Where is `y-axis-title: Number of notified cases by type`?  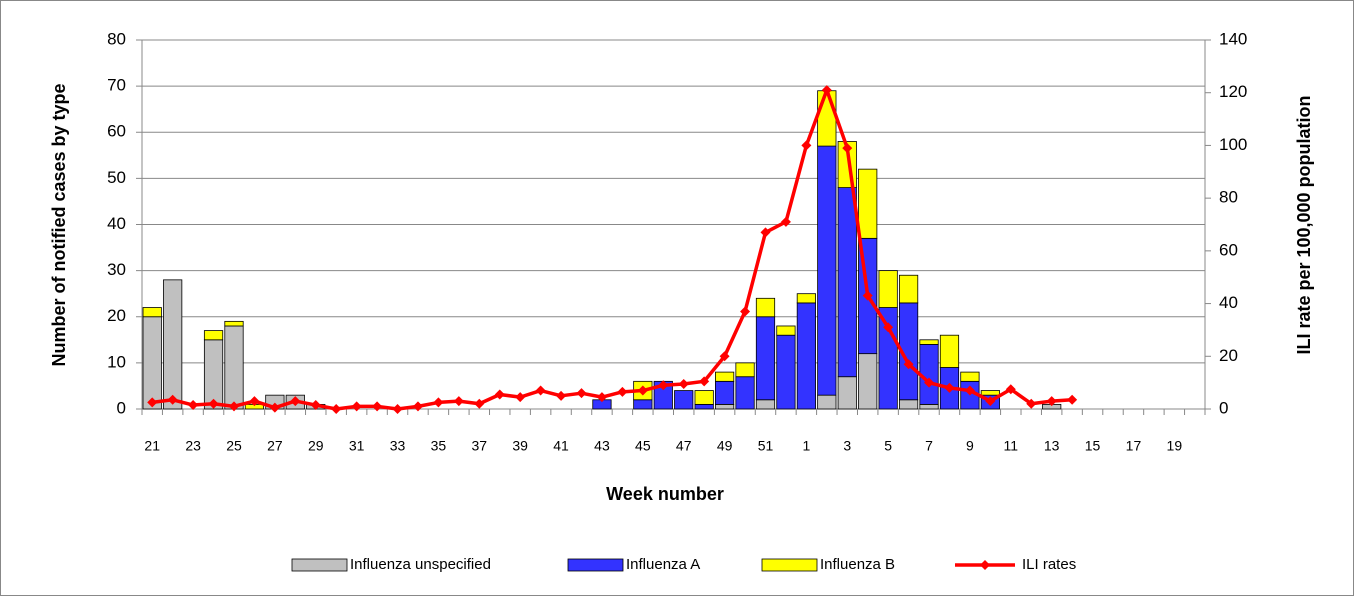 y-axis-title: Number of notified cases by type is located at coordinates (59, 224).